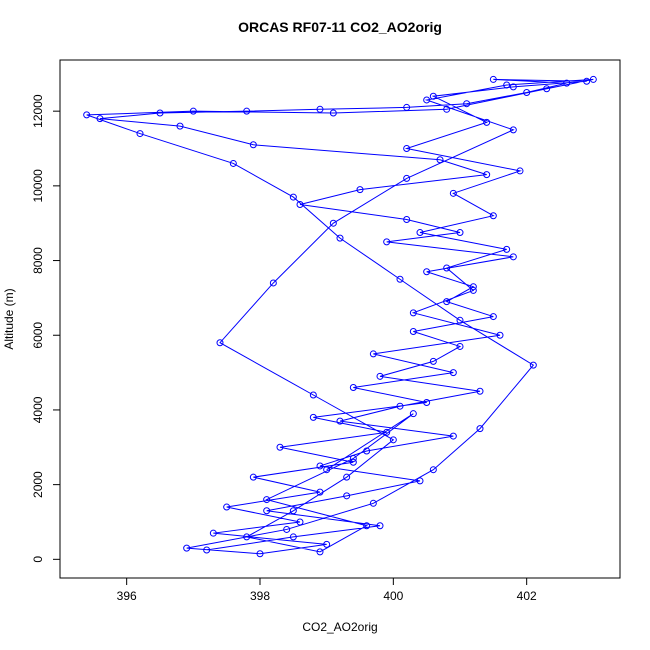 The height and width of the screenshot is (650, 650). I want to click on x-axis-label: CO2_AO2orig, so click(339, 627).